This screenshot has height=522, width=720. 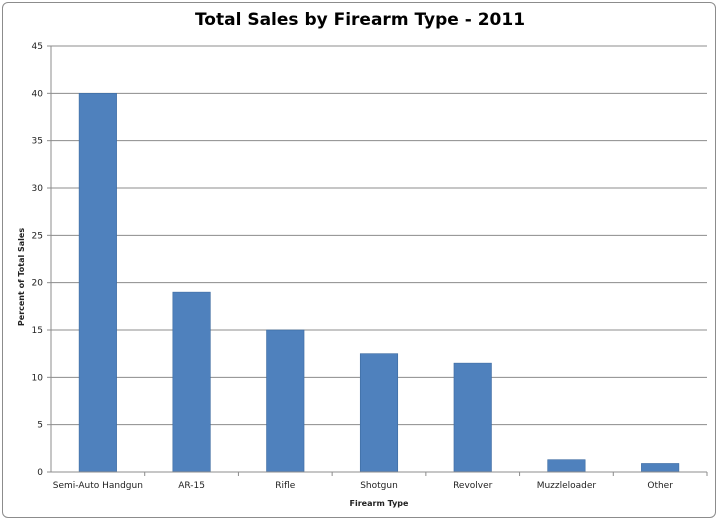 I want to click on x-tick-label: Shotgun, so click(x=379, y=486).